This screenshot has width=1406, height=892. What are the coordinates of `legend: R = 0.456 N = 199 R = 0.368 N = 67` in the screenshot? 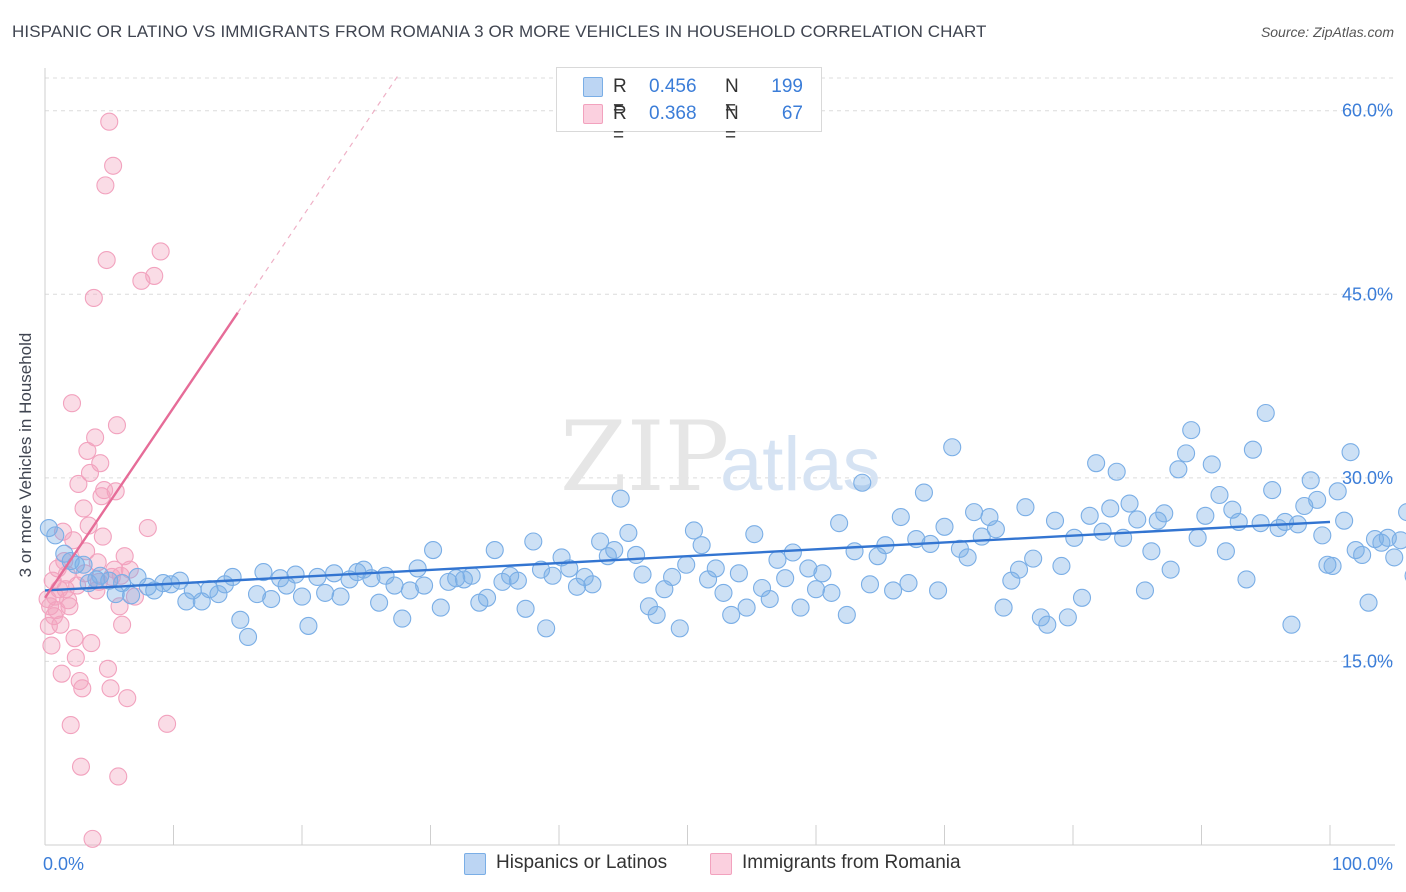 It's located at (689, 106).